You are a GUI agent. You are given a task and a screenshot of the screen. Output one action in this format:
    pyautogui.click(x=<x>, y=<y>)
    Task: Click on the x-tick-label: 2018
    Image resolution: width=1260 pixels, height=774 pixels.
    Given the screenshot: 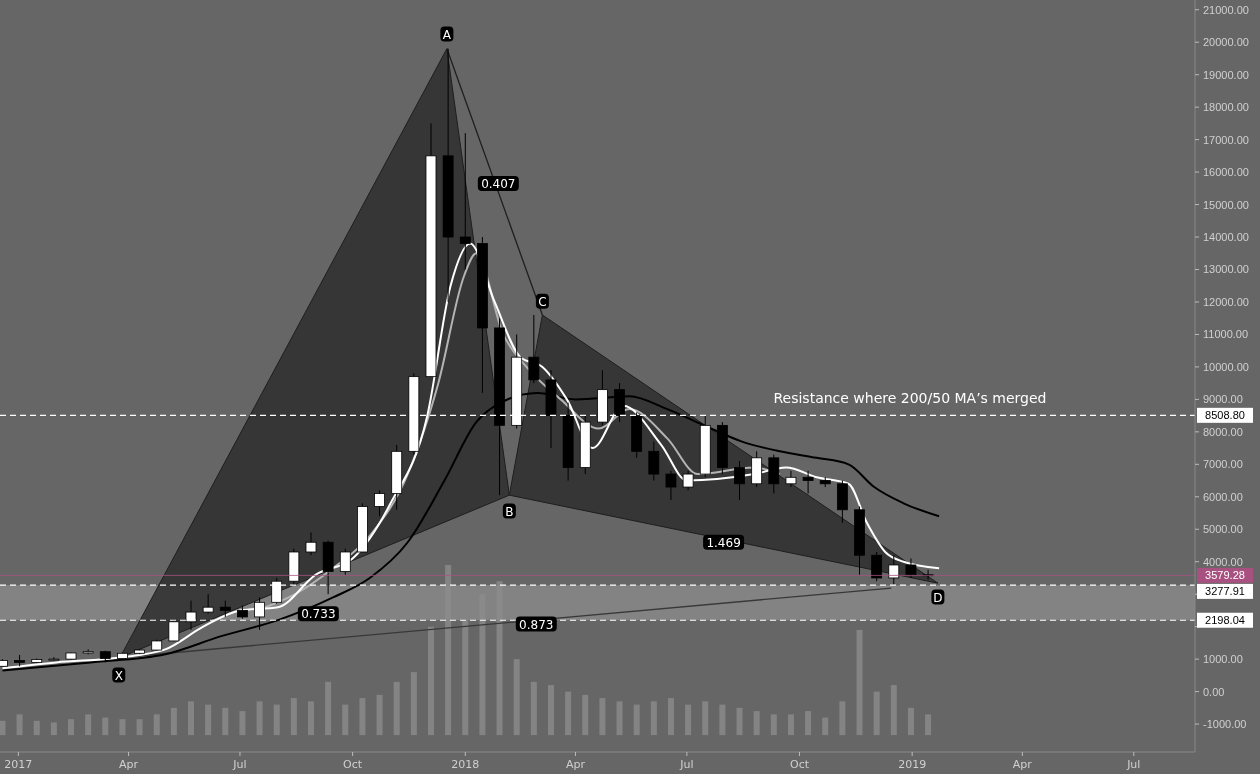 What is the action you would take?
    pyautogui.click(x=465, y=764)
    